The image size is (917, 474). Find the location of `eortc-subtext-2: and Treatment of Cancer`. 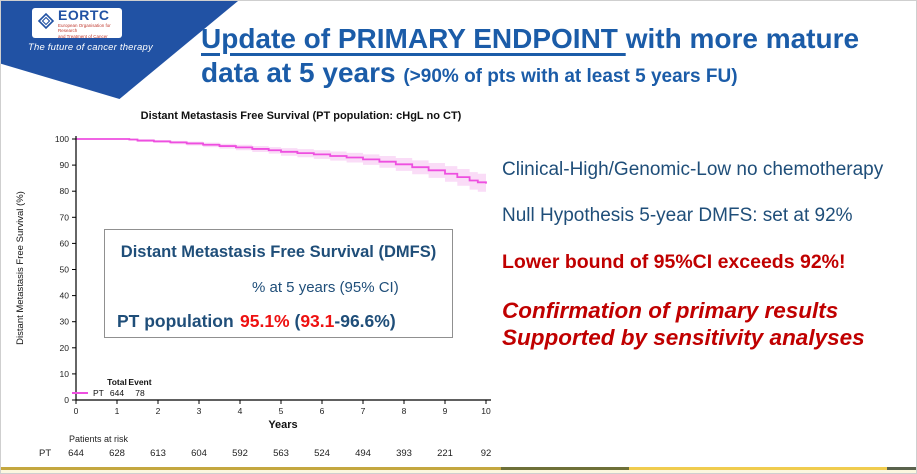

eortc-subtext-2: and Treatment of Cancer is located at coordinates (83, 36).